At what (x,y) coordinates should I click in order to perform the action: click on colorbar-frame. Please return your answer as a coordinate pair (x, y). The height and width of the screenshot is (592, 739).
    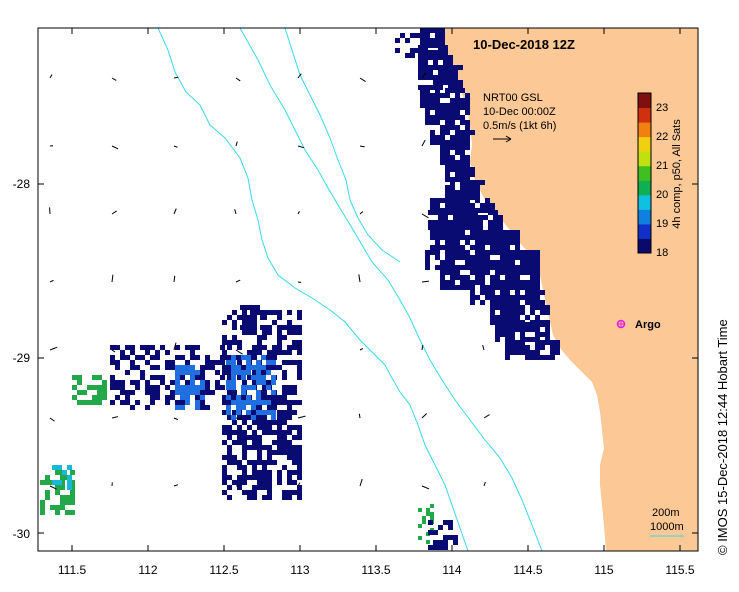
    Looking at the image, I should click on (644, 173).